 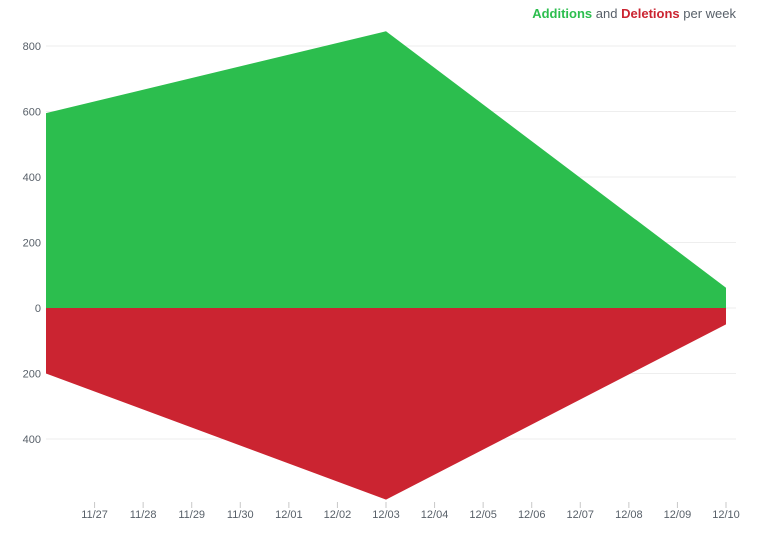 What do you see at coordinates (386, 515) in the screenshot?
I see `x-tick-label: 12/03` at bounding box center [386, 515].